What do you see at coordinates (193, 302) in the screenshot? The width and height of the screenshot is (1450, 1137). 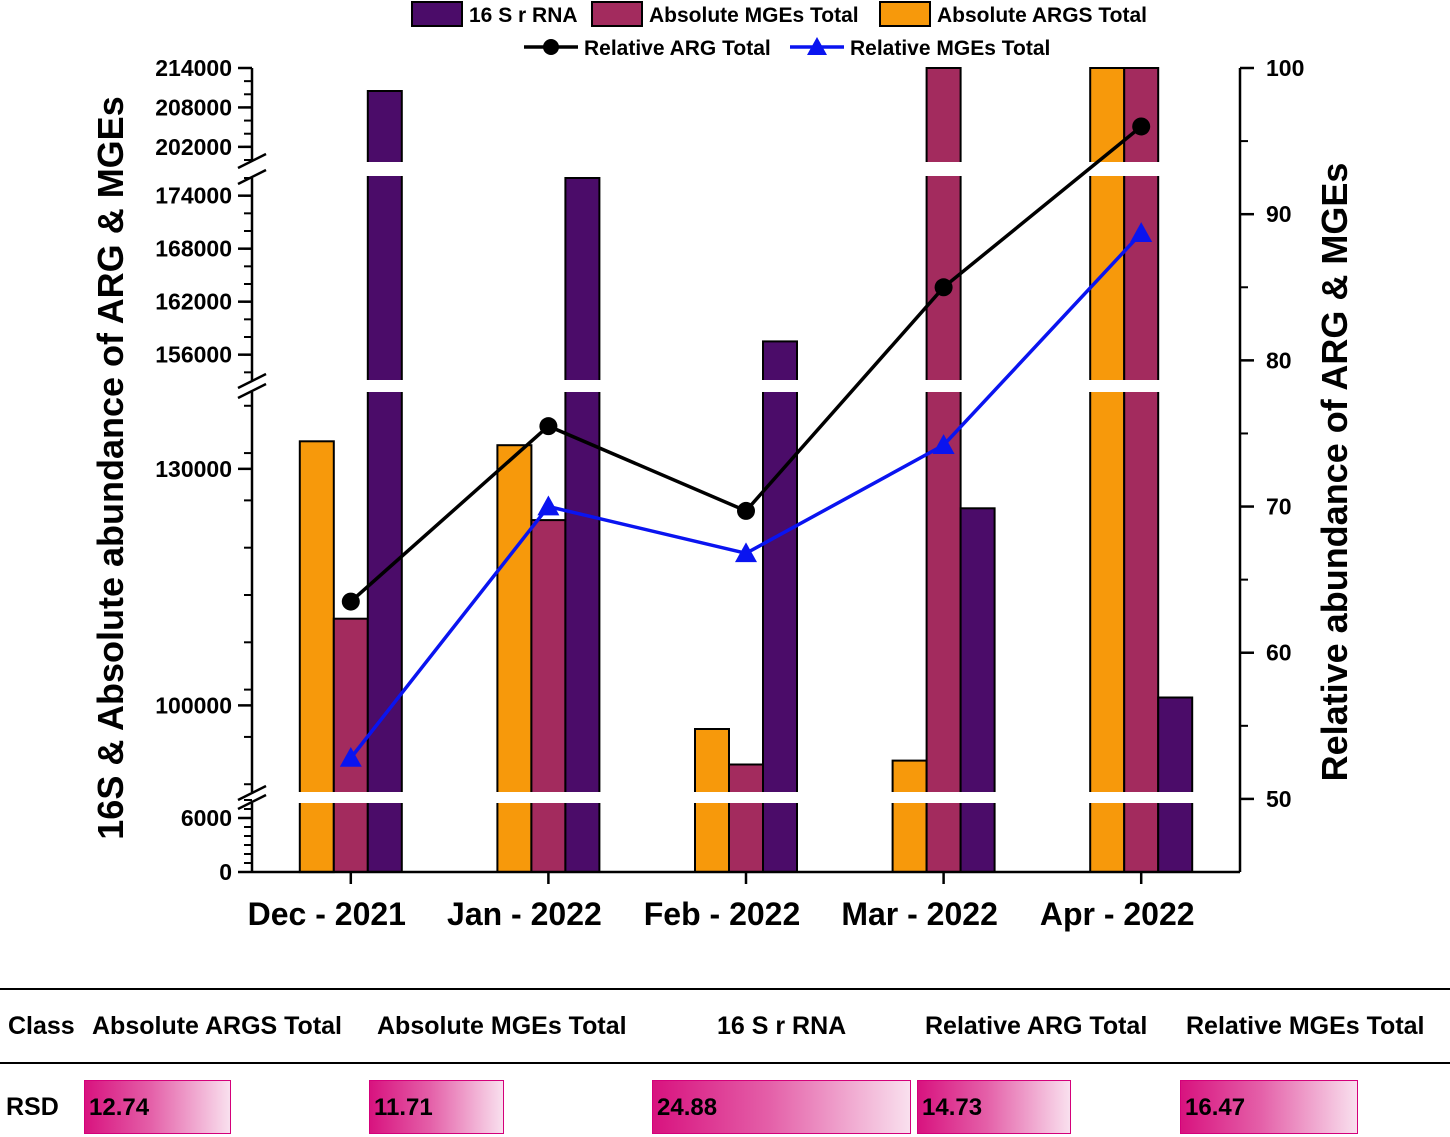 I see `y-left-tick-label: 162000` at bounding box center [193, 302].